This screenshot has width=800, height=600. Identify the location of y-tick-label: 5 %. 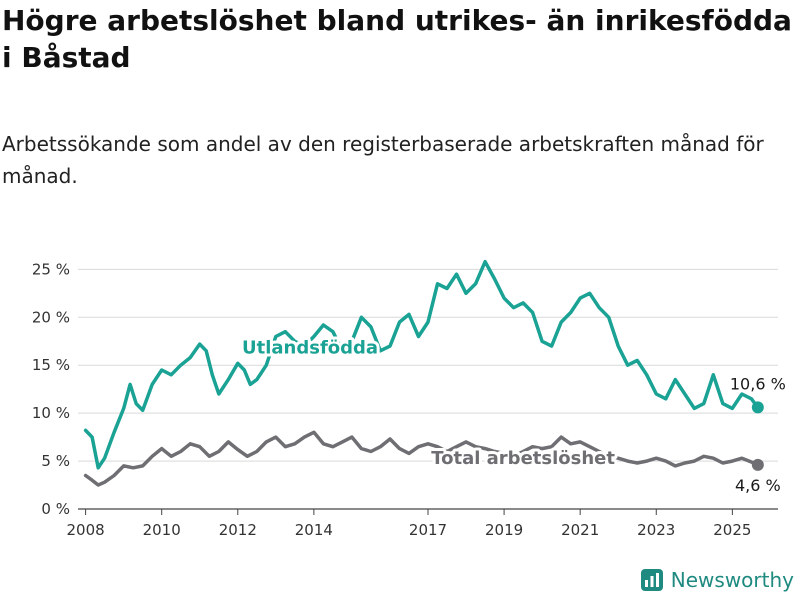
(55, 461).